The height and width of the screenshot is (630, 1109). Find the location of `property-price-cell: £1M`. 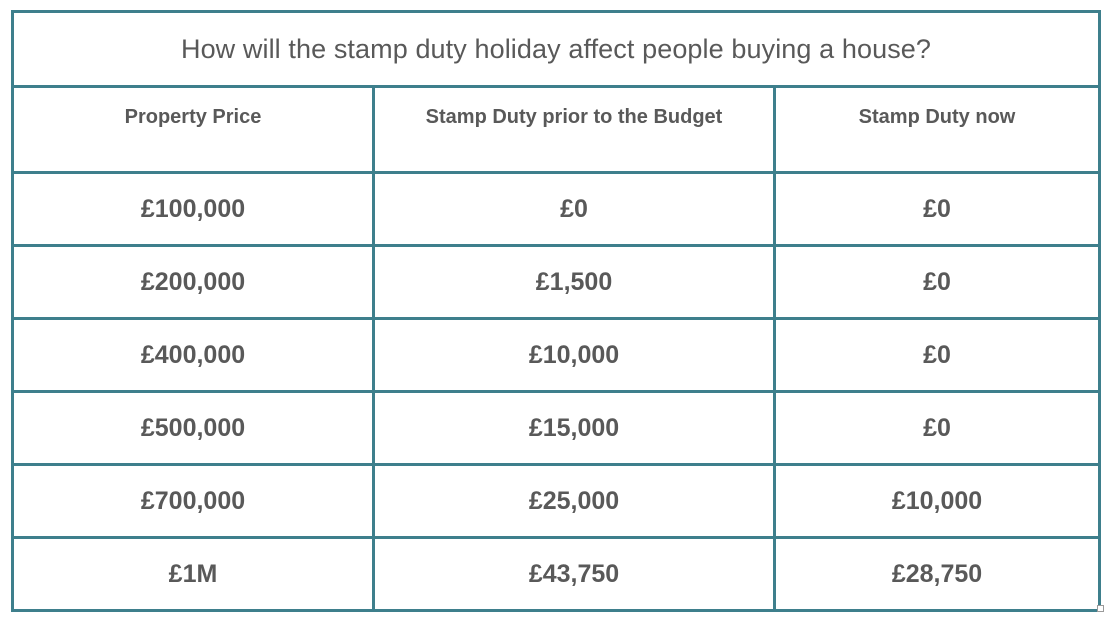

property-price-cell: £1M is located at coordinates (193, 574).